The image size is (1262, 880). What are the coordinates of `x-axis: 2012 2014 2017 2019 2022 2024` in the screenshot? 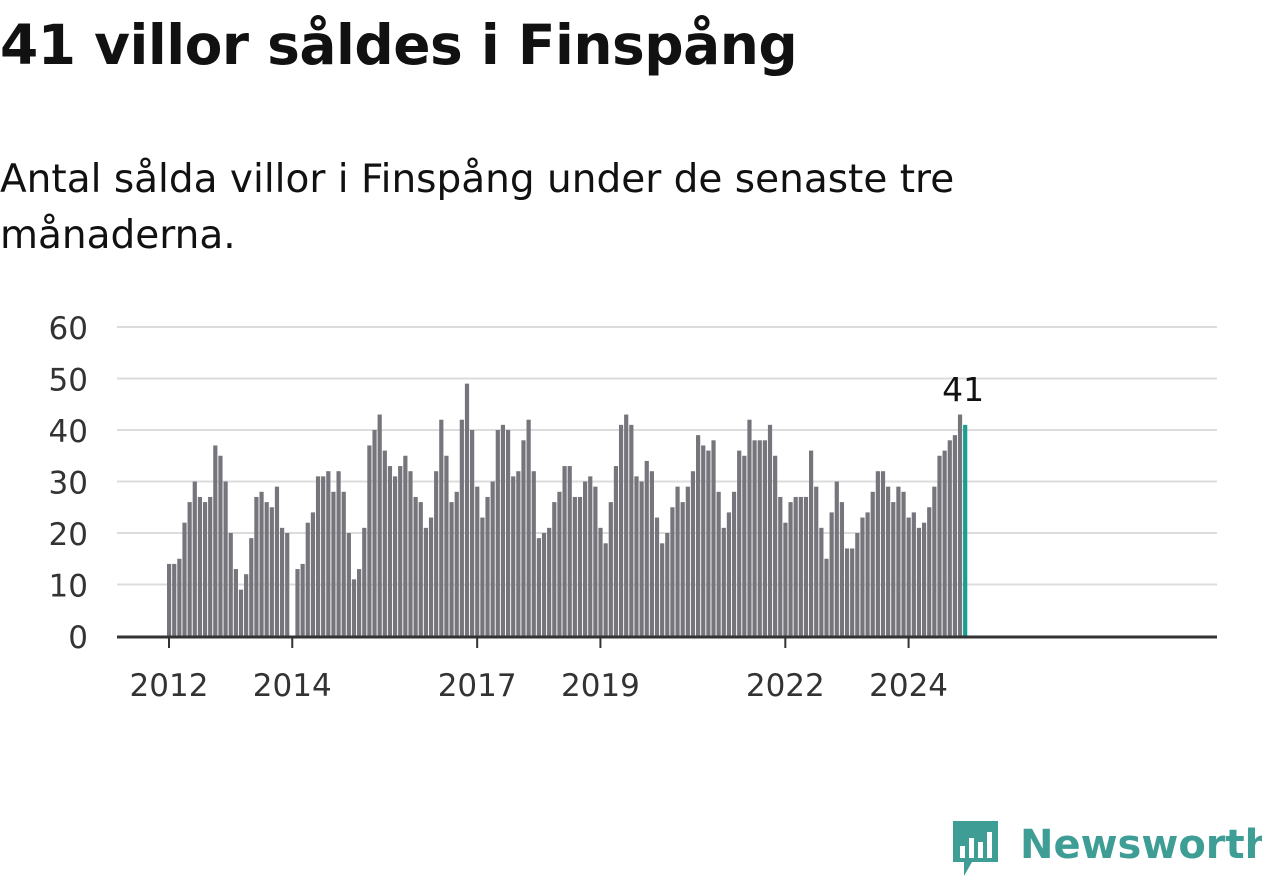 It's located at (667, 669).